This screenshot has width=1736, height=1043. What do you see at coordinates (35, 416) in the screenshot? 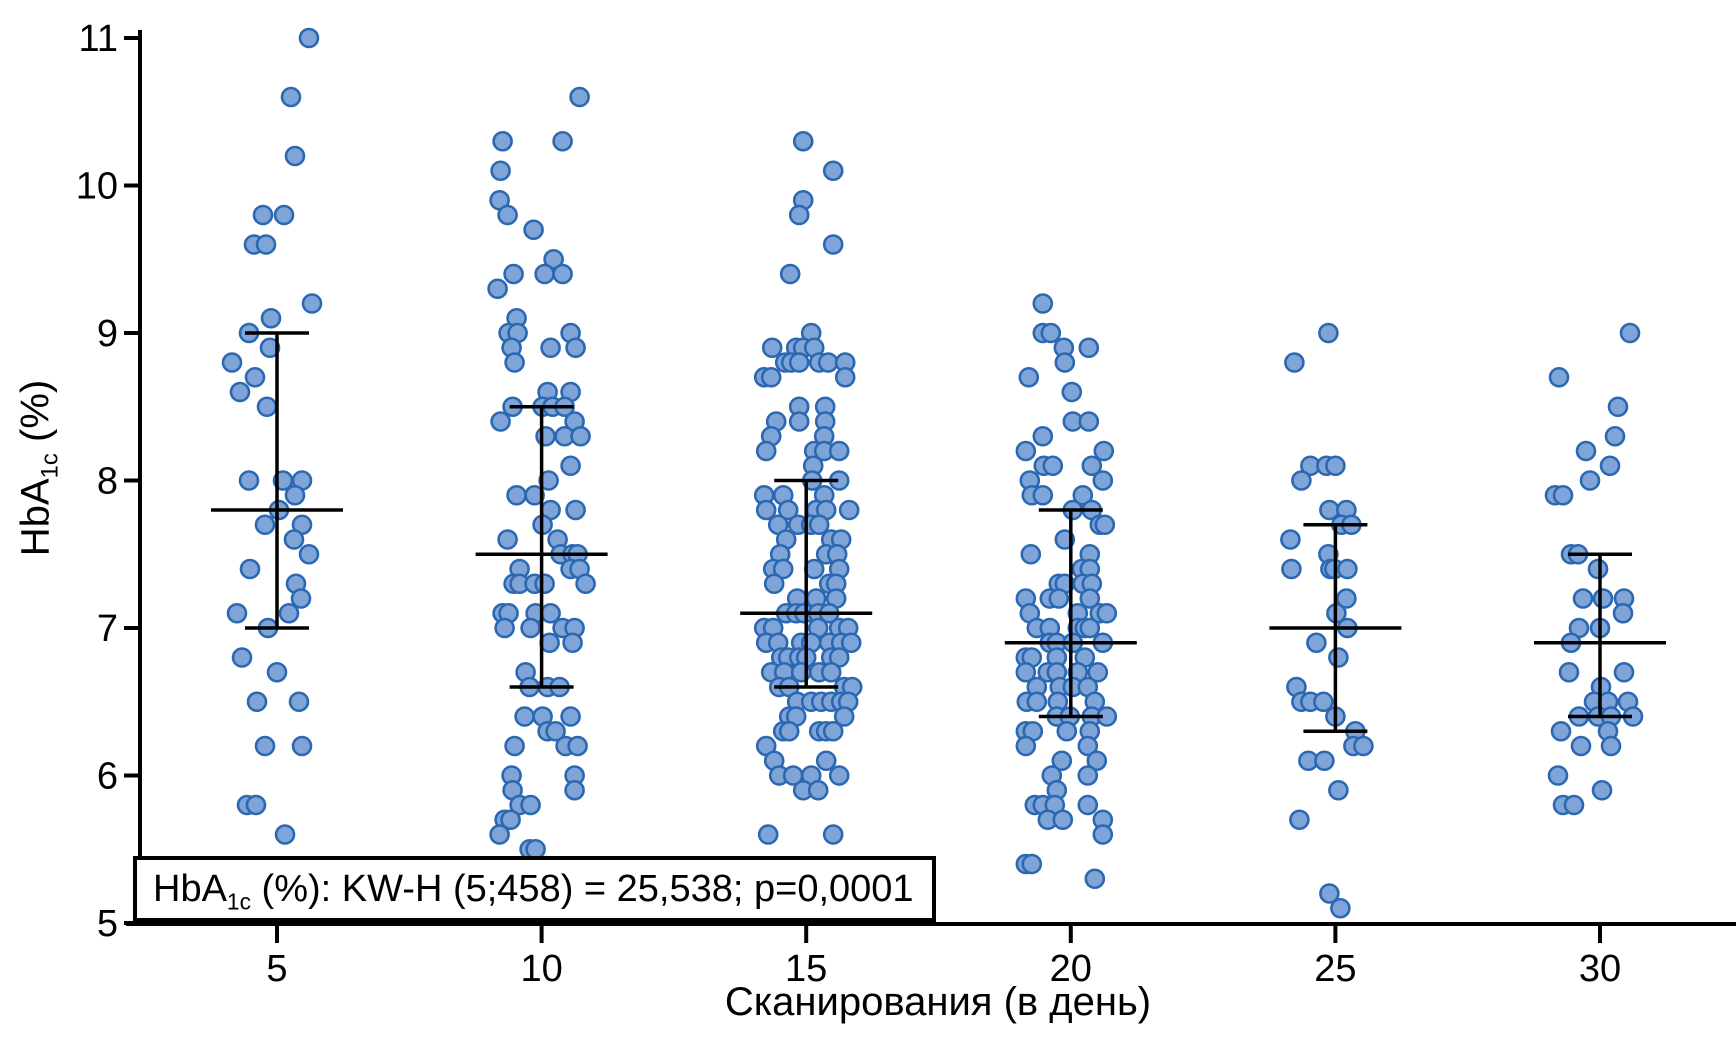
I see `y-axis-title-units: (%)` at bounding box center [35, 416].